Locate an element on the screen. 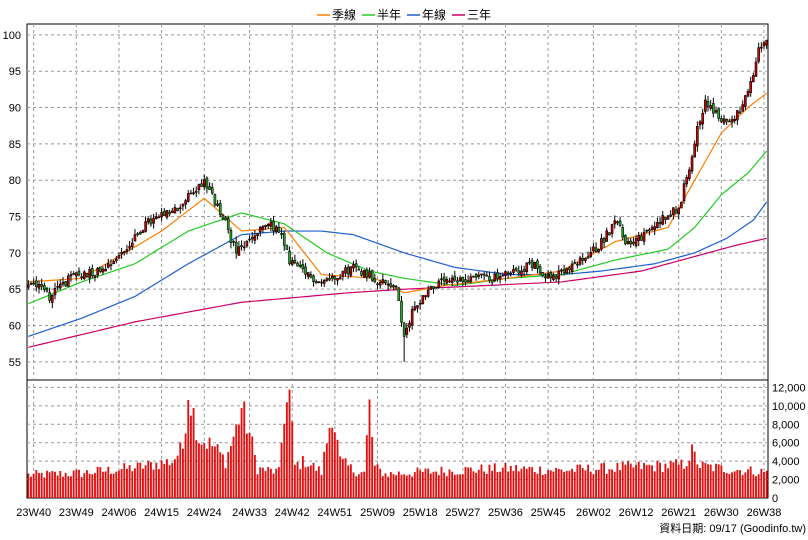 The image size is (808, 540). x-tick-label: 26W21 is located at coordinates (678, 513).